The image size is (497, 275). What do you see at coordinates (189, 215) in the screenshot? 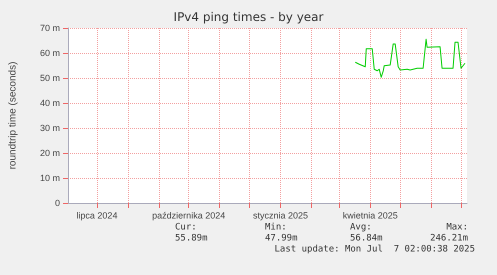
I see `x-tick-label: października 2024` at bounding box center [189, 215].